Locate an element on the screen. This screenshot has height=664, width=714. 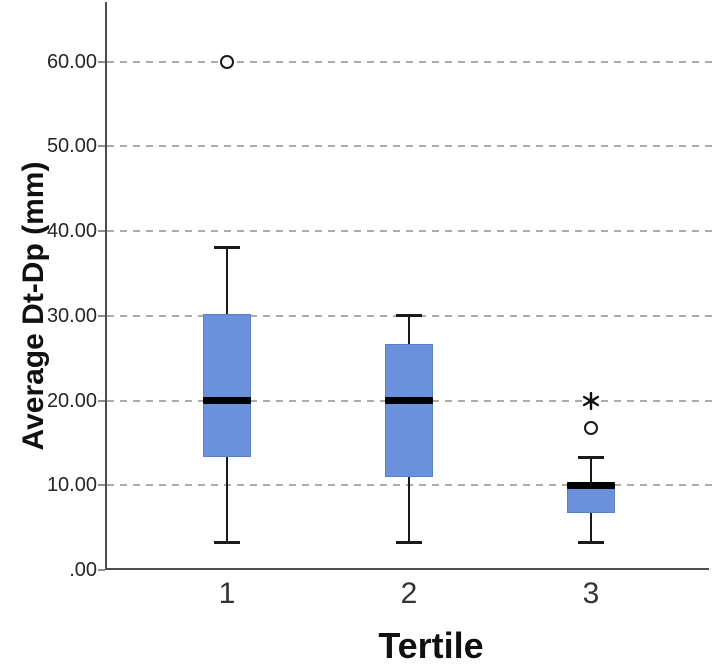
asterisk-glyph is located at coordinates (591, 400).